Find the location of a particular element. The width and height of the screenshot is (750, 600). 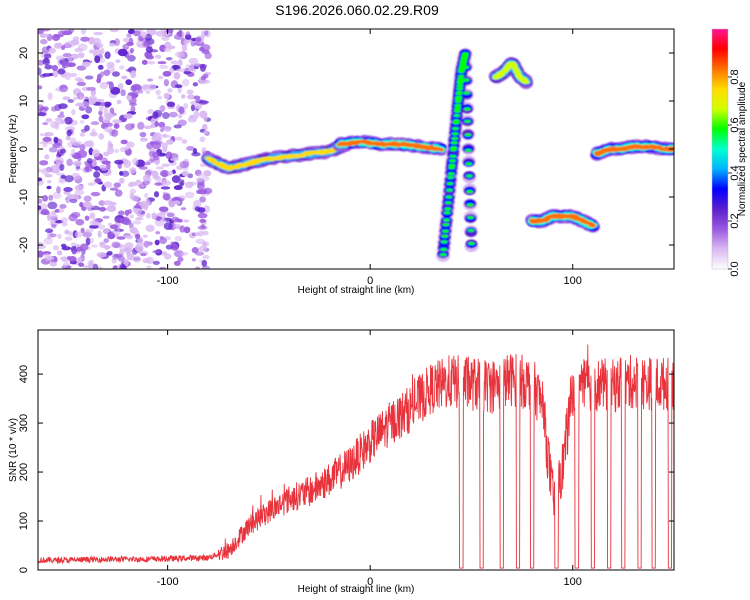

colorbar-label: Normalized spectral amplitude is located at coordinates (742, 148).